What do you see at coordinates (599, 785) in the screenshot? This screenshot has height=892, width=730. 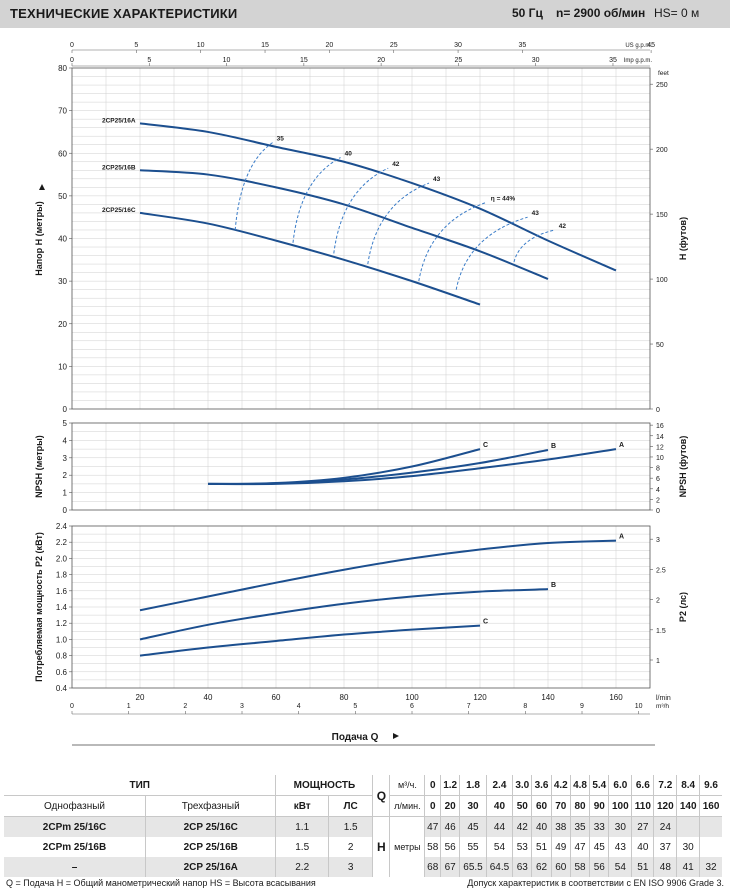 I see `q-m3h-cell: 5.4` at bounding box center [599, 785].